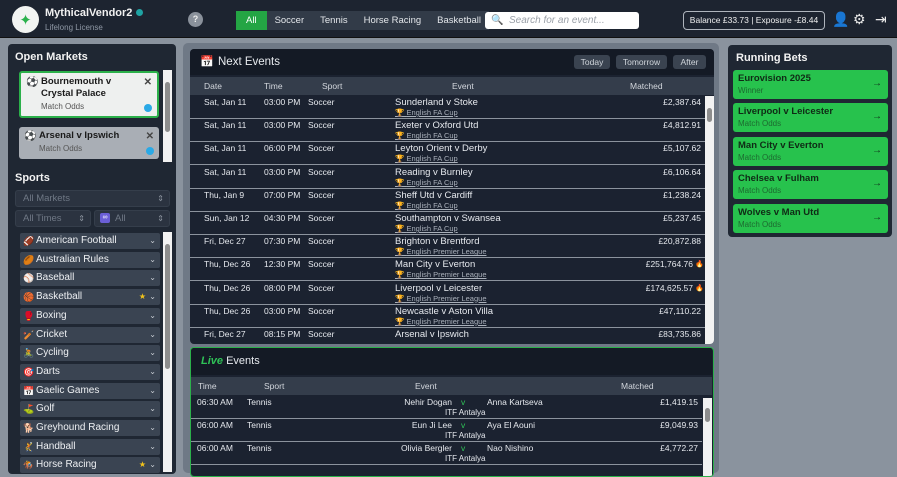 The height and width of the screenshot is (477, 897). I want to click on help-button: ?, so click(195, 19).